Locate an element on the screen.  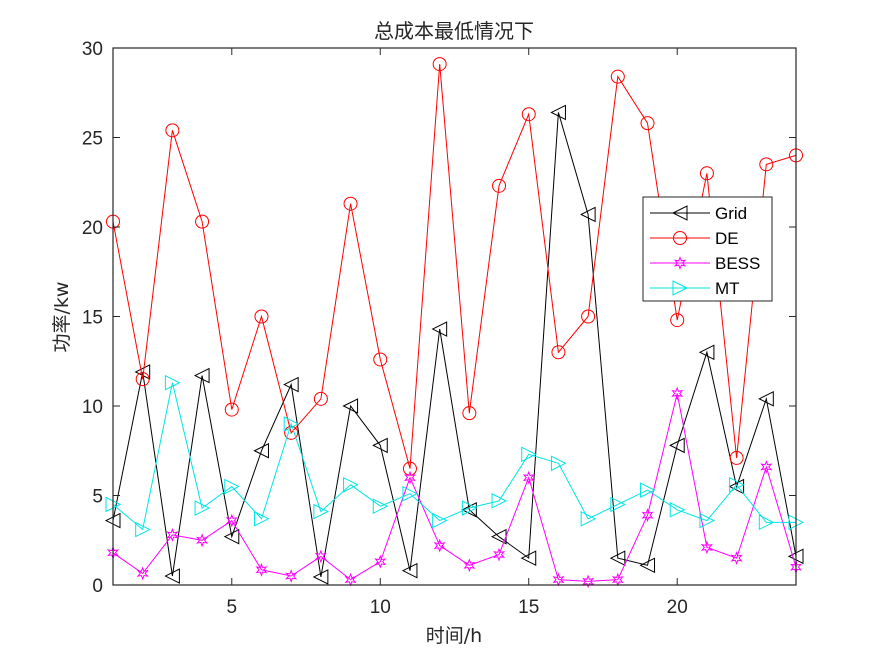
legend-label: DE is located at coordinates (727, 238).